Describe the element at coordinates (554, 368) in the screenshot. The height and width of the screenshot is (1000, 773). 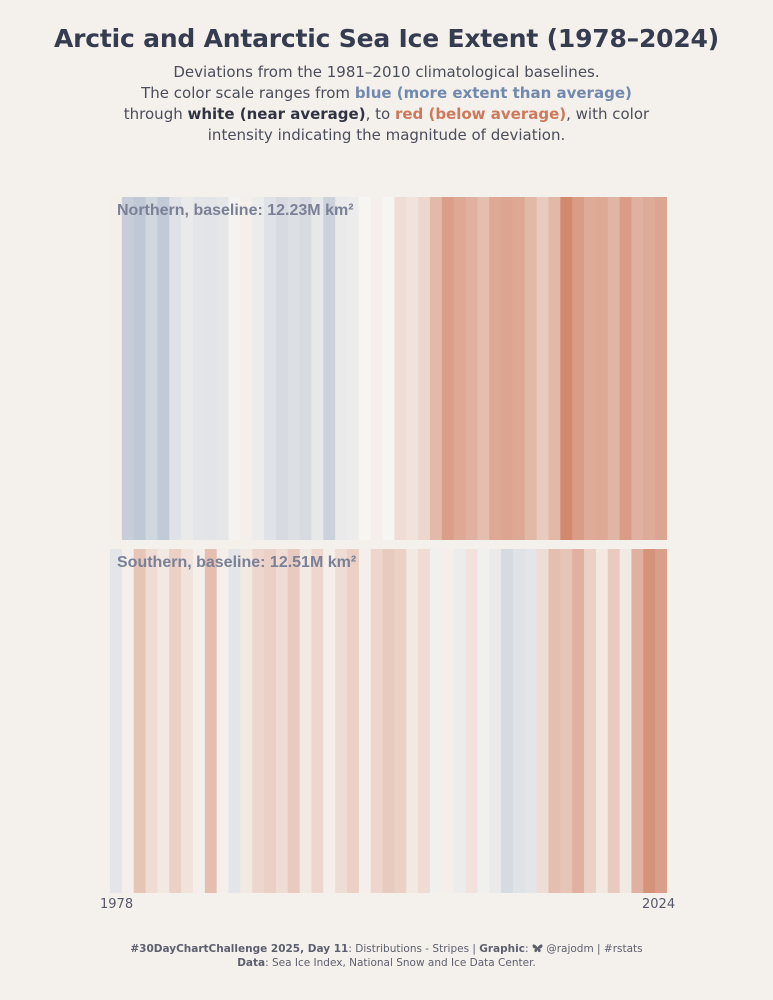
I see `northern-stripe-2015` at that location.